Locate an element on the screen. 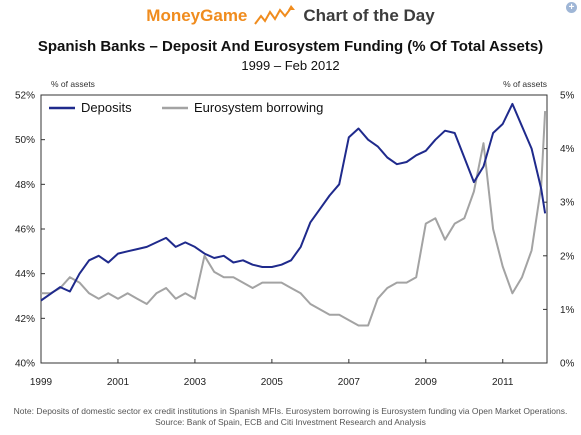 The width and height of the screenshot is (581, 435). banner: MoneyGame Chart of the Day is located at coordinates (290, 16).